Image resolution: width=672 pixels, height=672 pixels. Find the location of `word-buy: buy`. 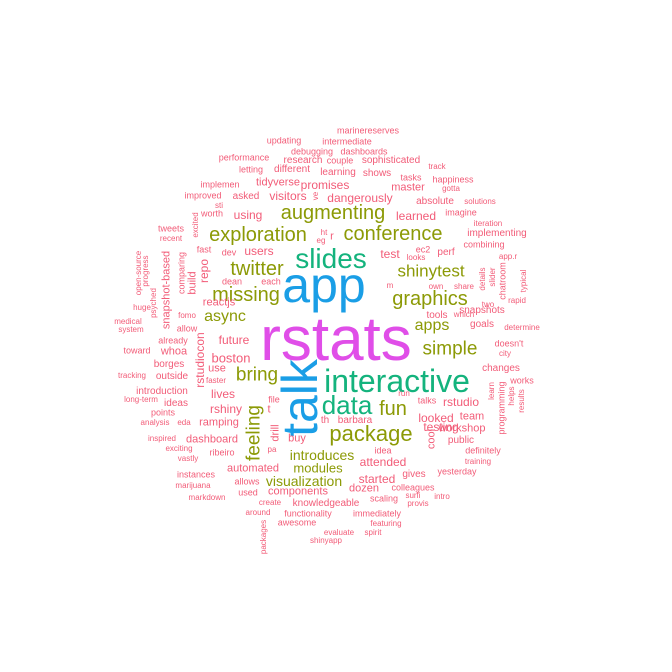

word-buy: buy is located at coordinates (297, 438).